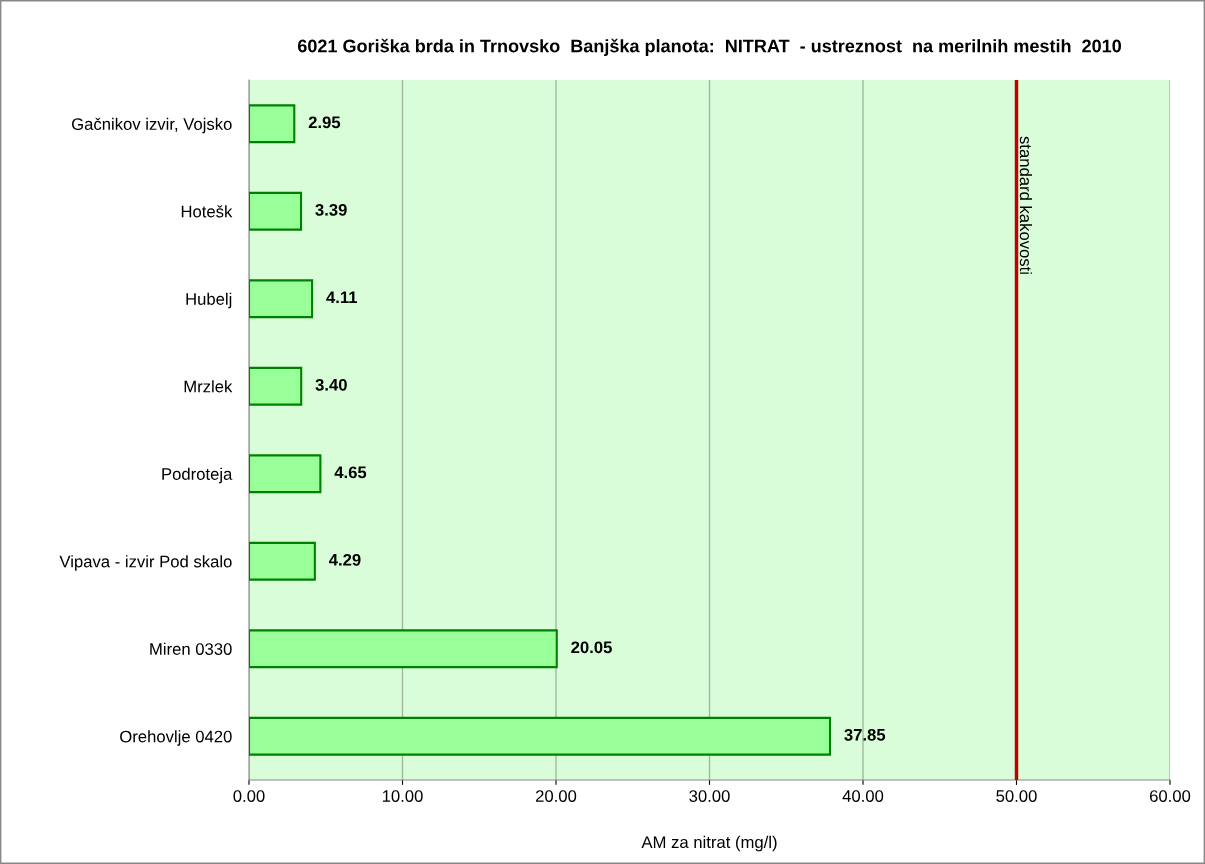 The image size is (1205, 864). I want to click on y-tick-label: Mrzlek, so click(208, 386).